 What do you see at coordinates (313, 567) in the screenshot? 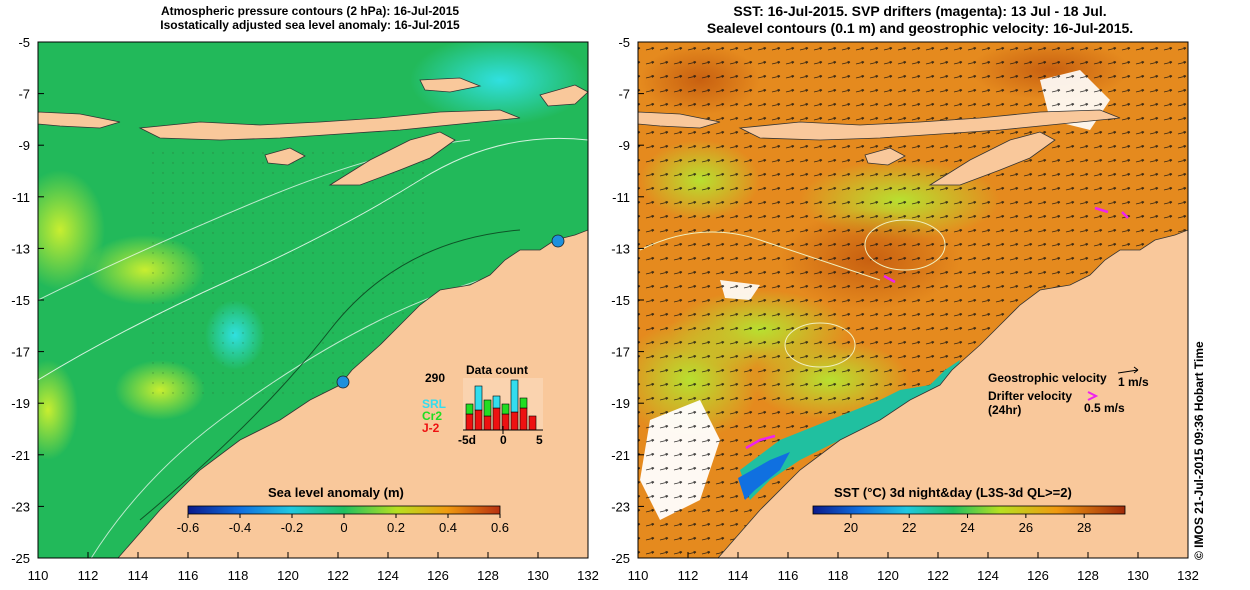
I see `left-x-axis: 110 112 114 116 118 120 122 124 126 128 130 132` at bounding box center [313, 567].